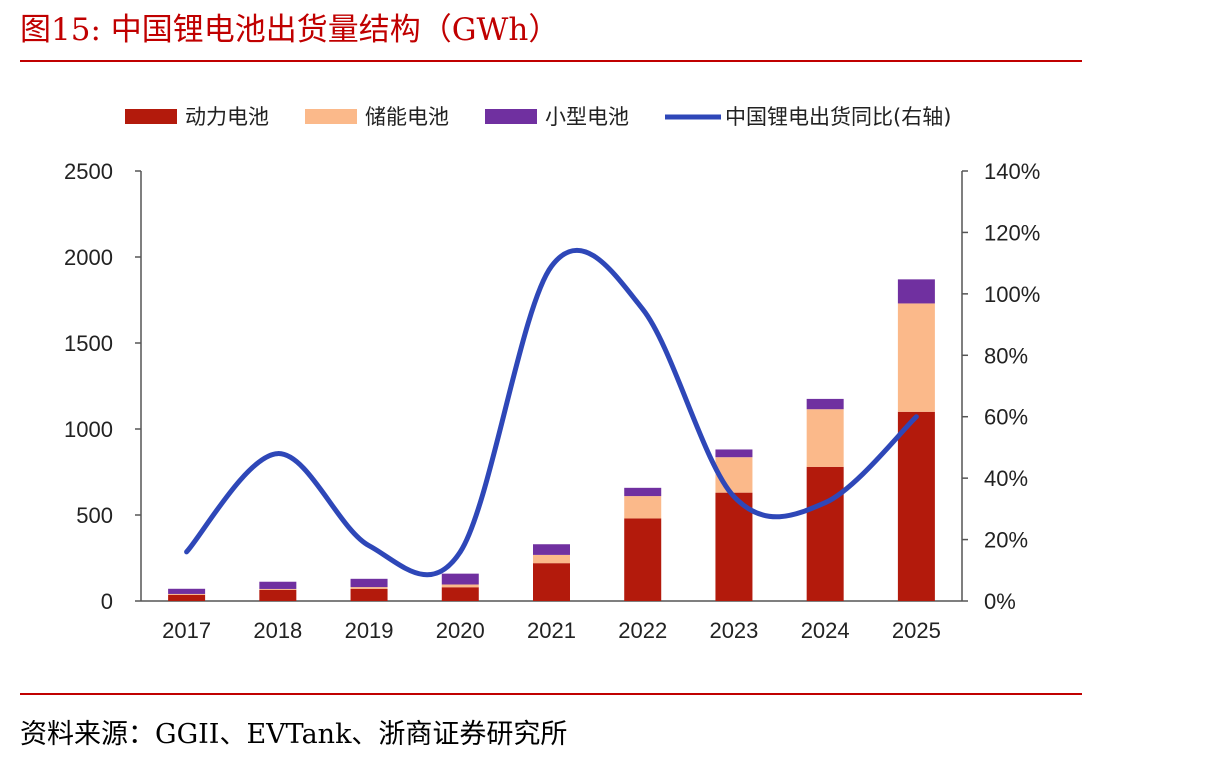 The image size is (1210, 762). What do you see at coordinates (94, 515) in the screenshot?
I see `y-left-tick-label: 500` at bounding box center [94, 515].